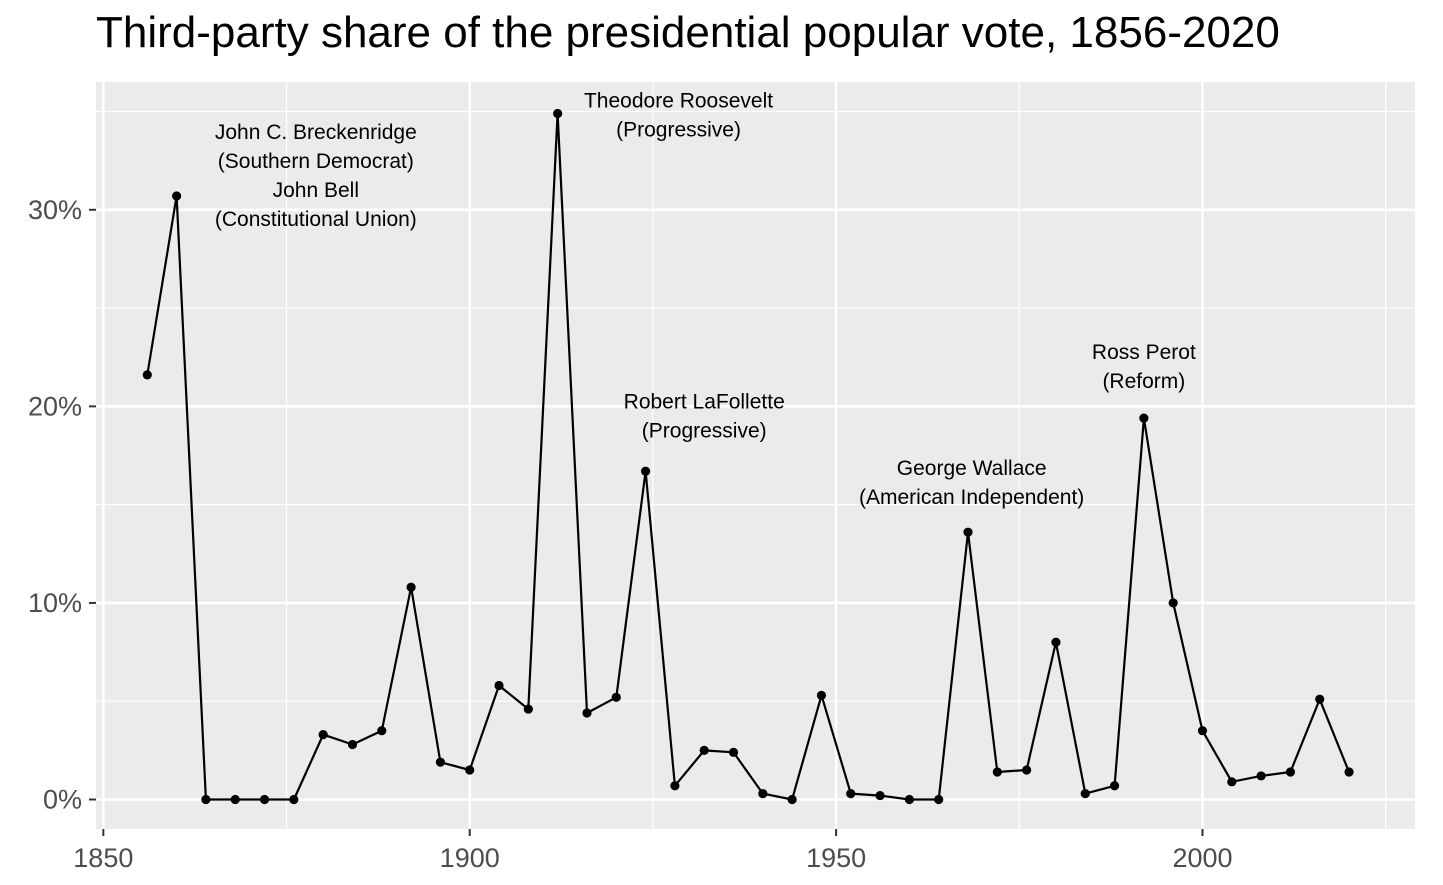  Describe the element at coordinates (971, 483) in the screenshot. I see `annotation-label: George Wallace (American Independent)` at that location.